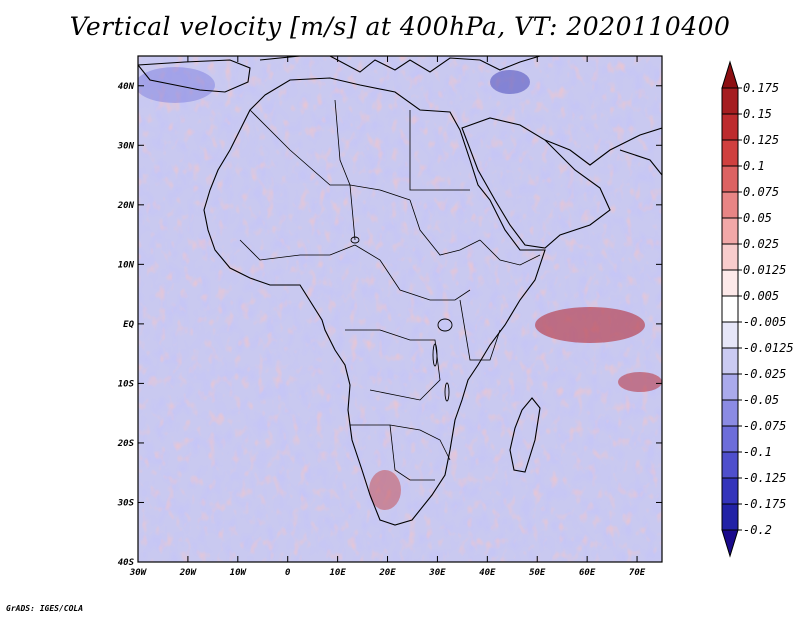  What do you see at coordinates (126, 444) in the screenshot?
I see `lat-tick-label: 20S` at bounding box center [126, 444].